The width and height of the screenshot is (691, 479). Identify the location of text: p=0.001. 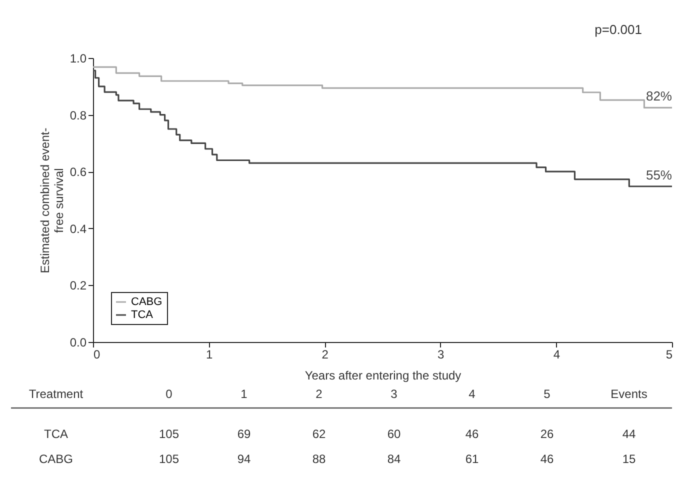
(618, 29).